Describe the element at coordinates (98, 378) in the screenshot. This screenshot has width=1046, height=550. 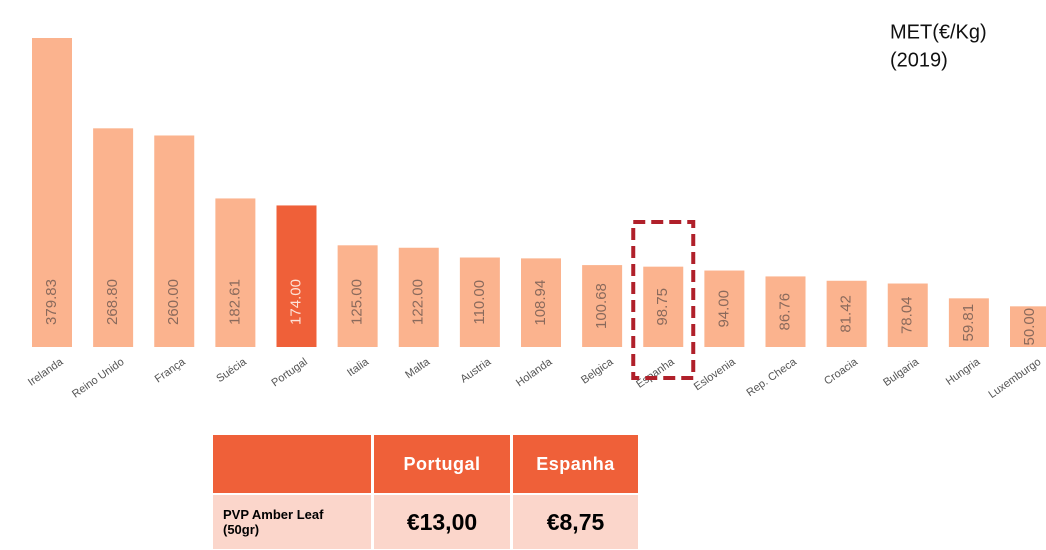
I see `x-tick-label: Reino Unido` at that location.